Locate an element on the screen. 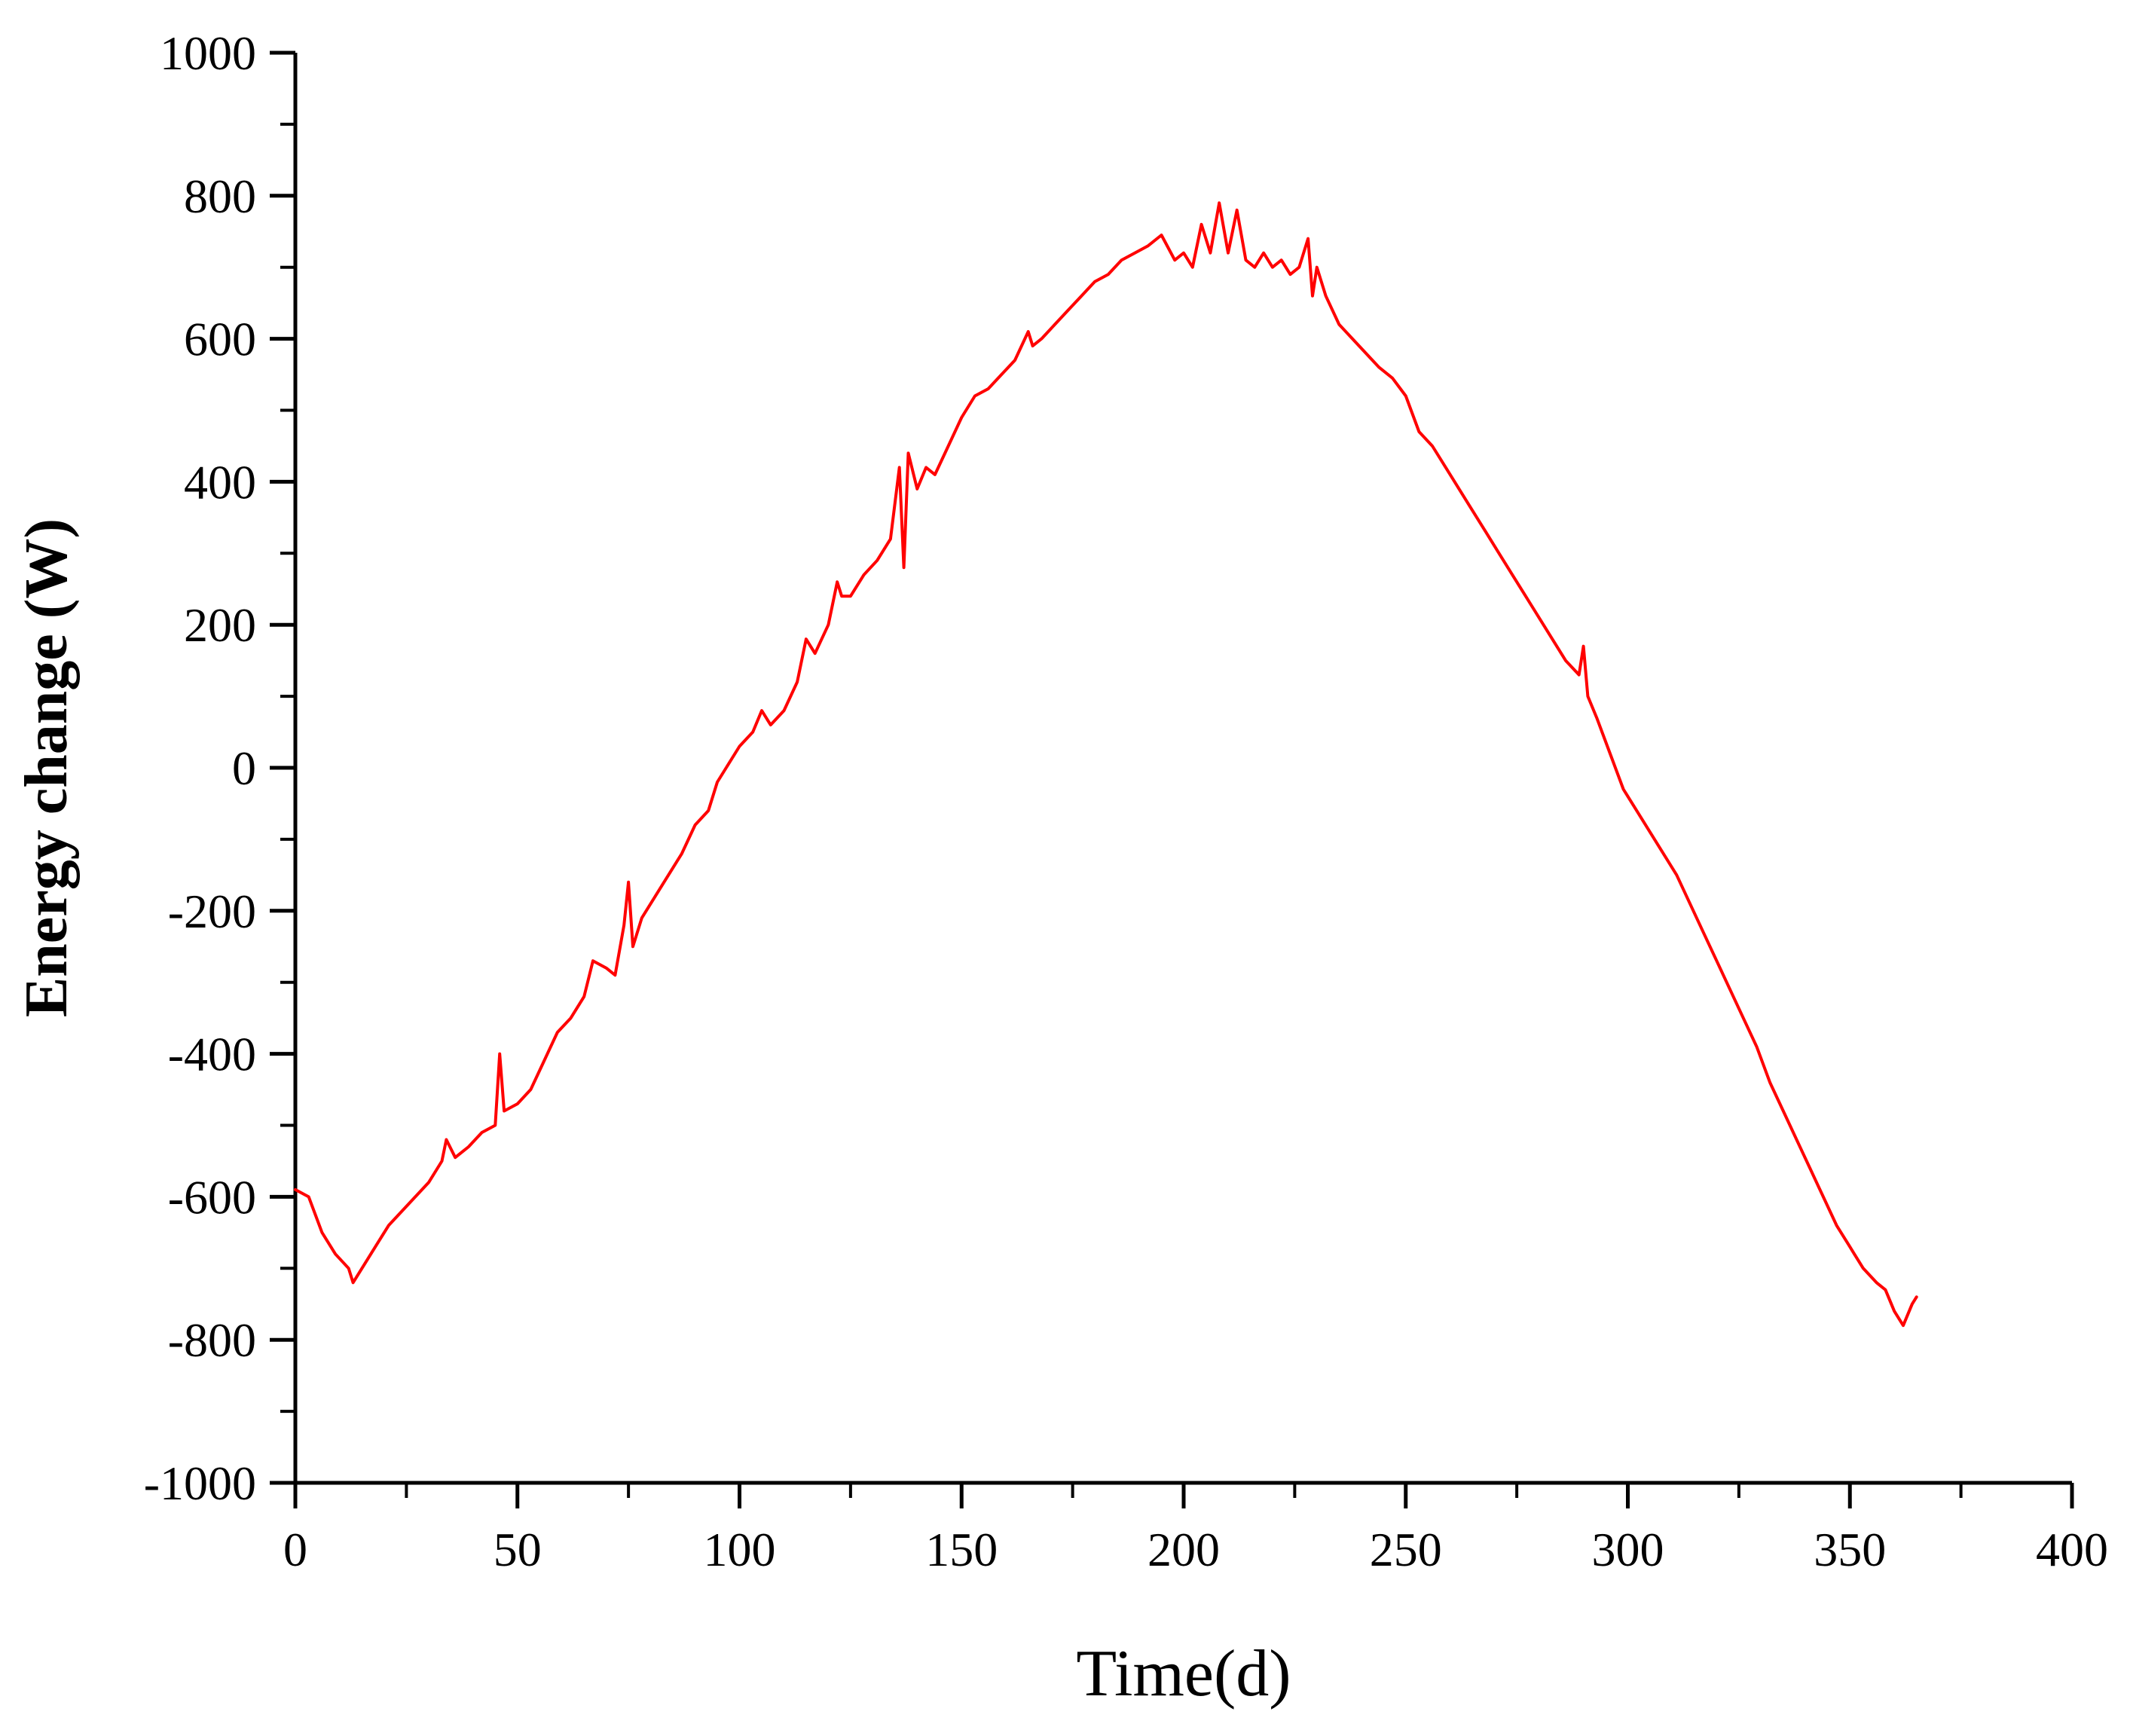 The height and width of the screenshot is (1736, 2130). y-axis-title: Energy change (W) is located at coordinates (47, 767).